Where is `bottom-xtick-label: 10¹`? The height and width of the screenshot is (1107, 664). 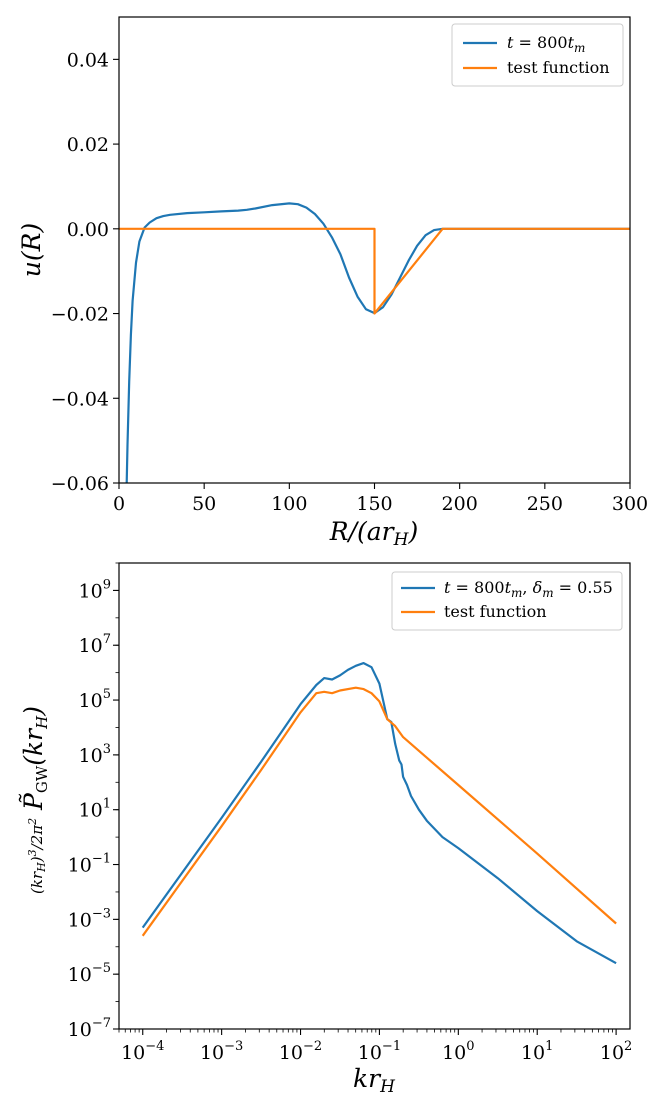 bottom-xtick-label: 10¹ is located at coordinates (537, 1051).